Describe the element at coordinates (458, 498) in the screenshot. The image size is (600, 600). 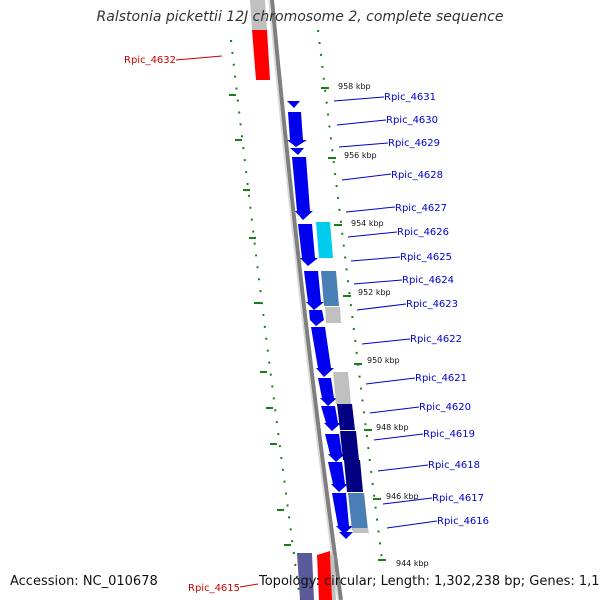
I see `gene-label-rpic-4617: Rpic_4617` at that location.